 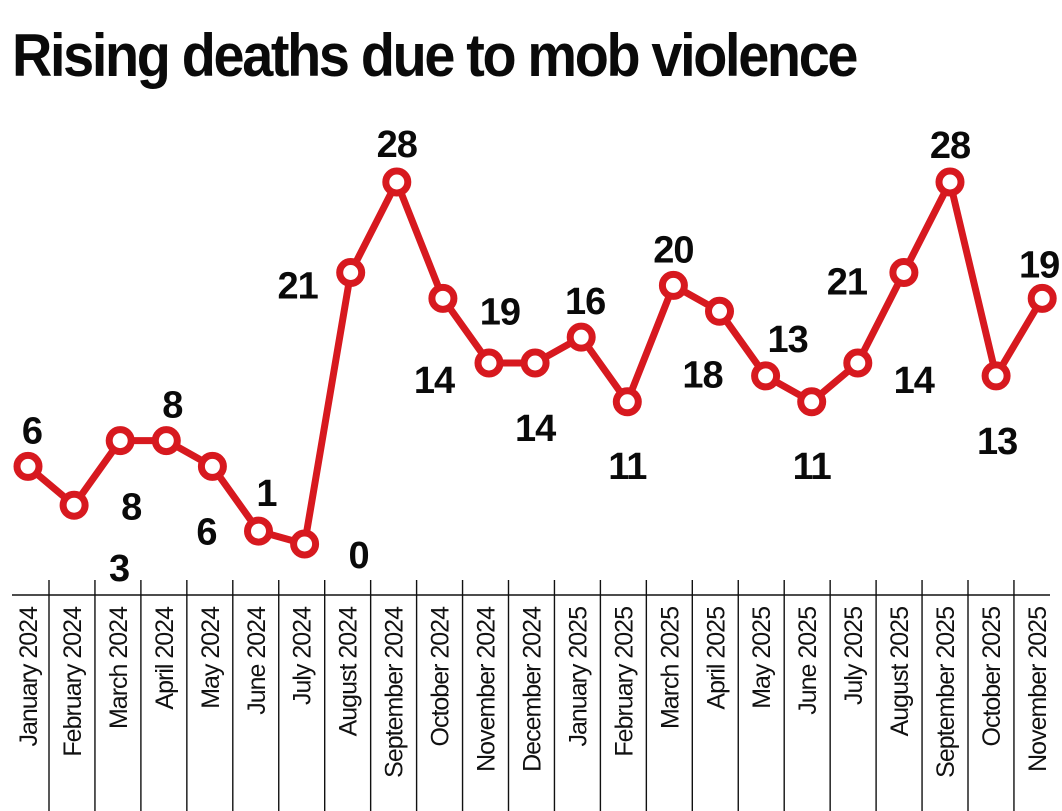 I want to click on data-label: 16, so click(x=585, y=302).